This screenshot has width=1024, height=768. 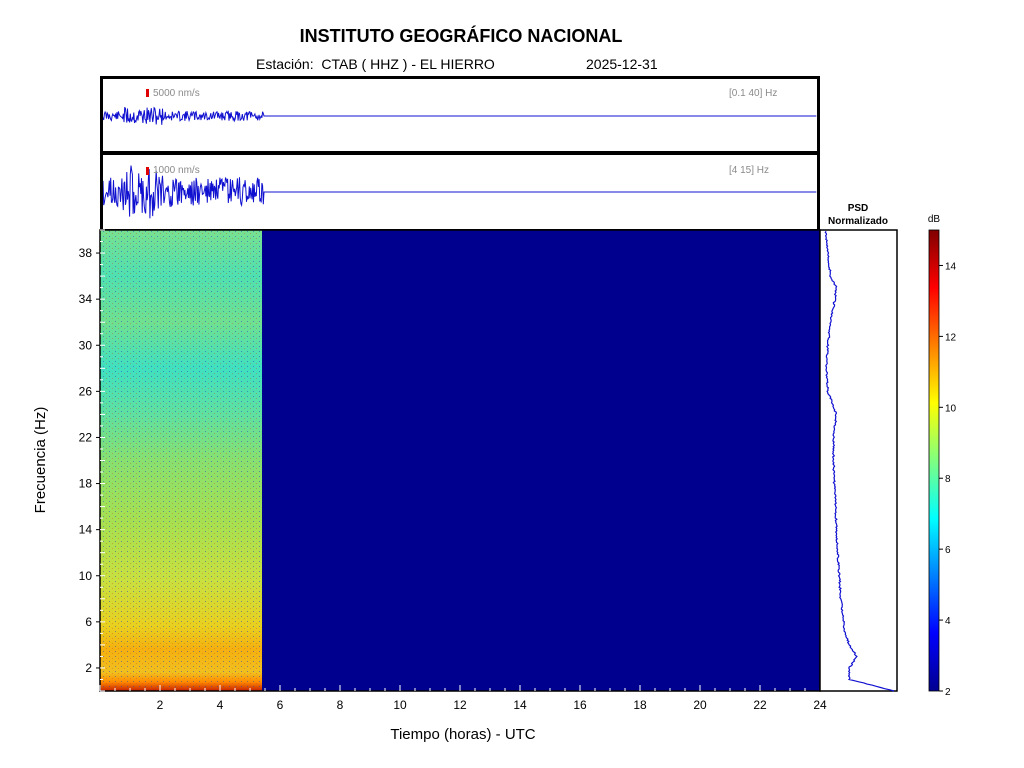 I want to click on band-label: [0.1 40] Hz, so click(x=753, y=93).